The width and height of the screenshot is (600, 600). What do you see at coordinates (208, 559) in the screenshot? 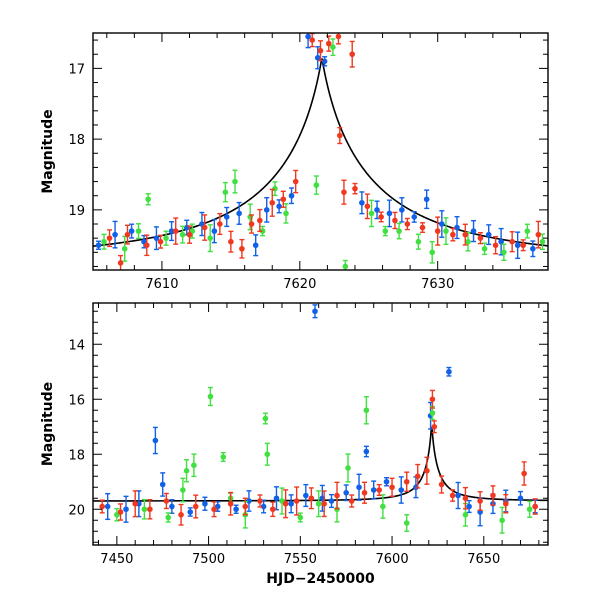
I see `x-tick-label: 7500` at bounding box center [208, 559].